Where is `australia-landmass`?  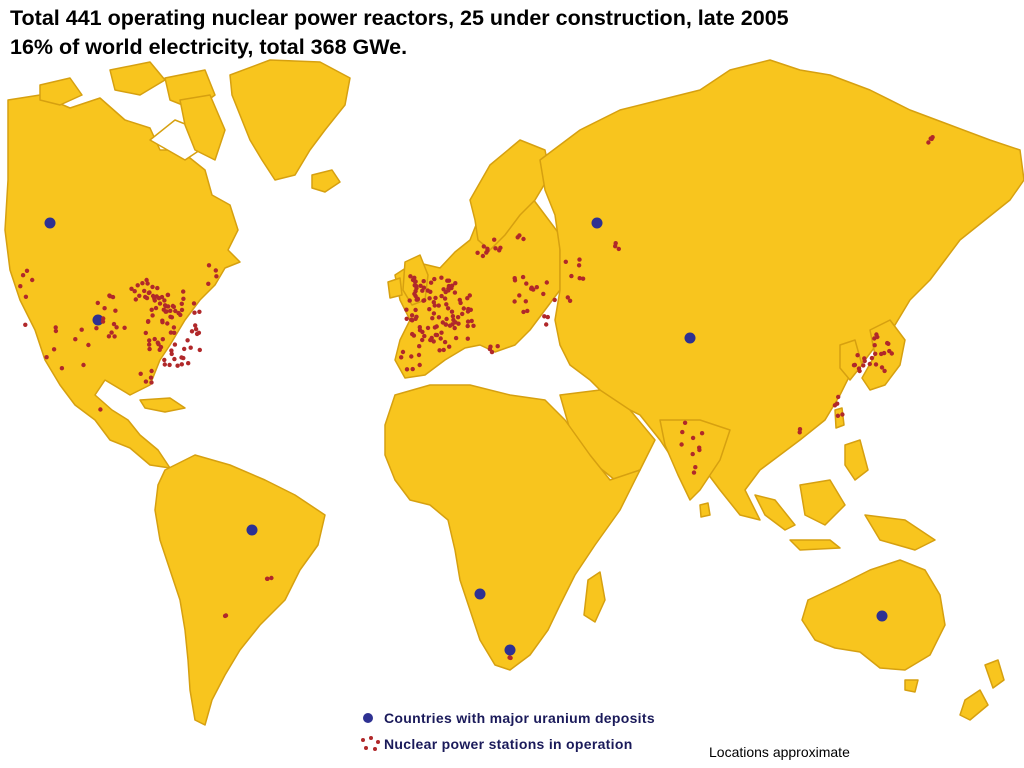 australia-landmass is located at coordinates (873, 615).